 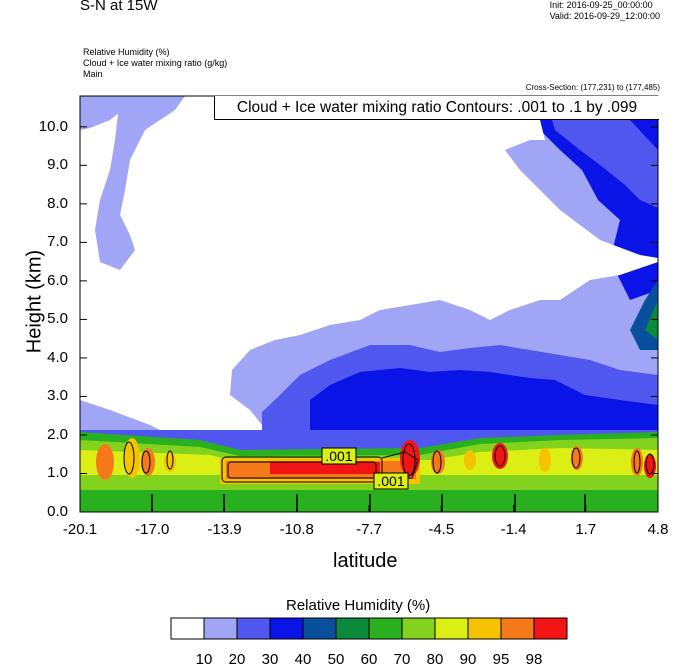 I want to click on colorbar, so click(x=369, y=628).